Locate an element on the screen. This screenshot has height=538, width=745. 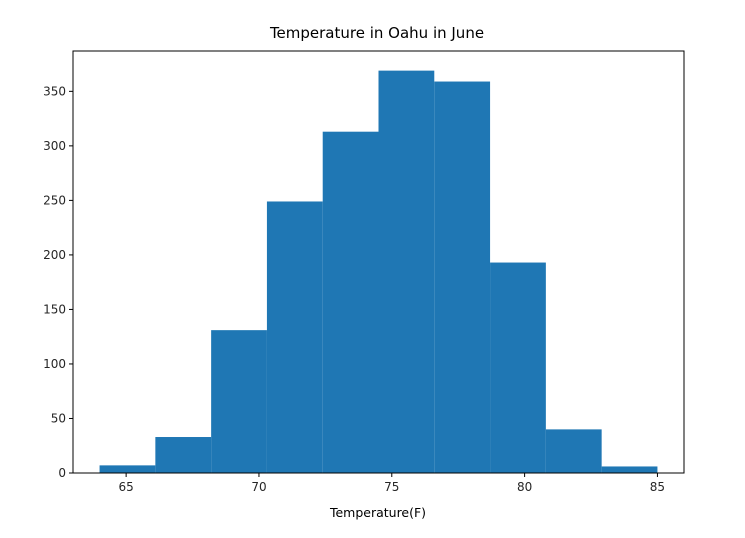
x-axis-label: Temperature(F) is located at coordinates (377, 512).